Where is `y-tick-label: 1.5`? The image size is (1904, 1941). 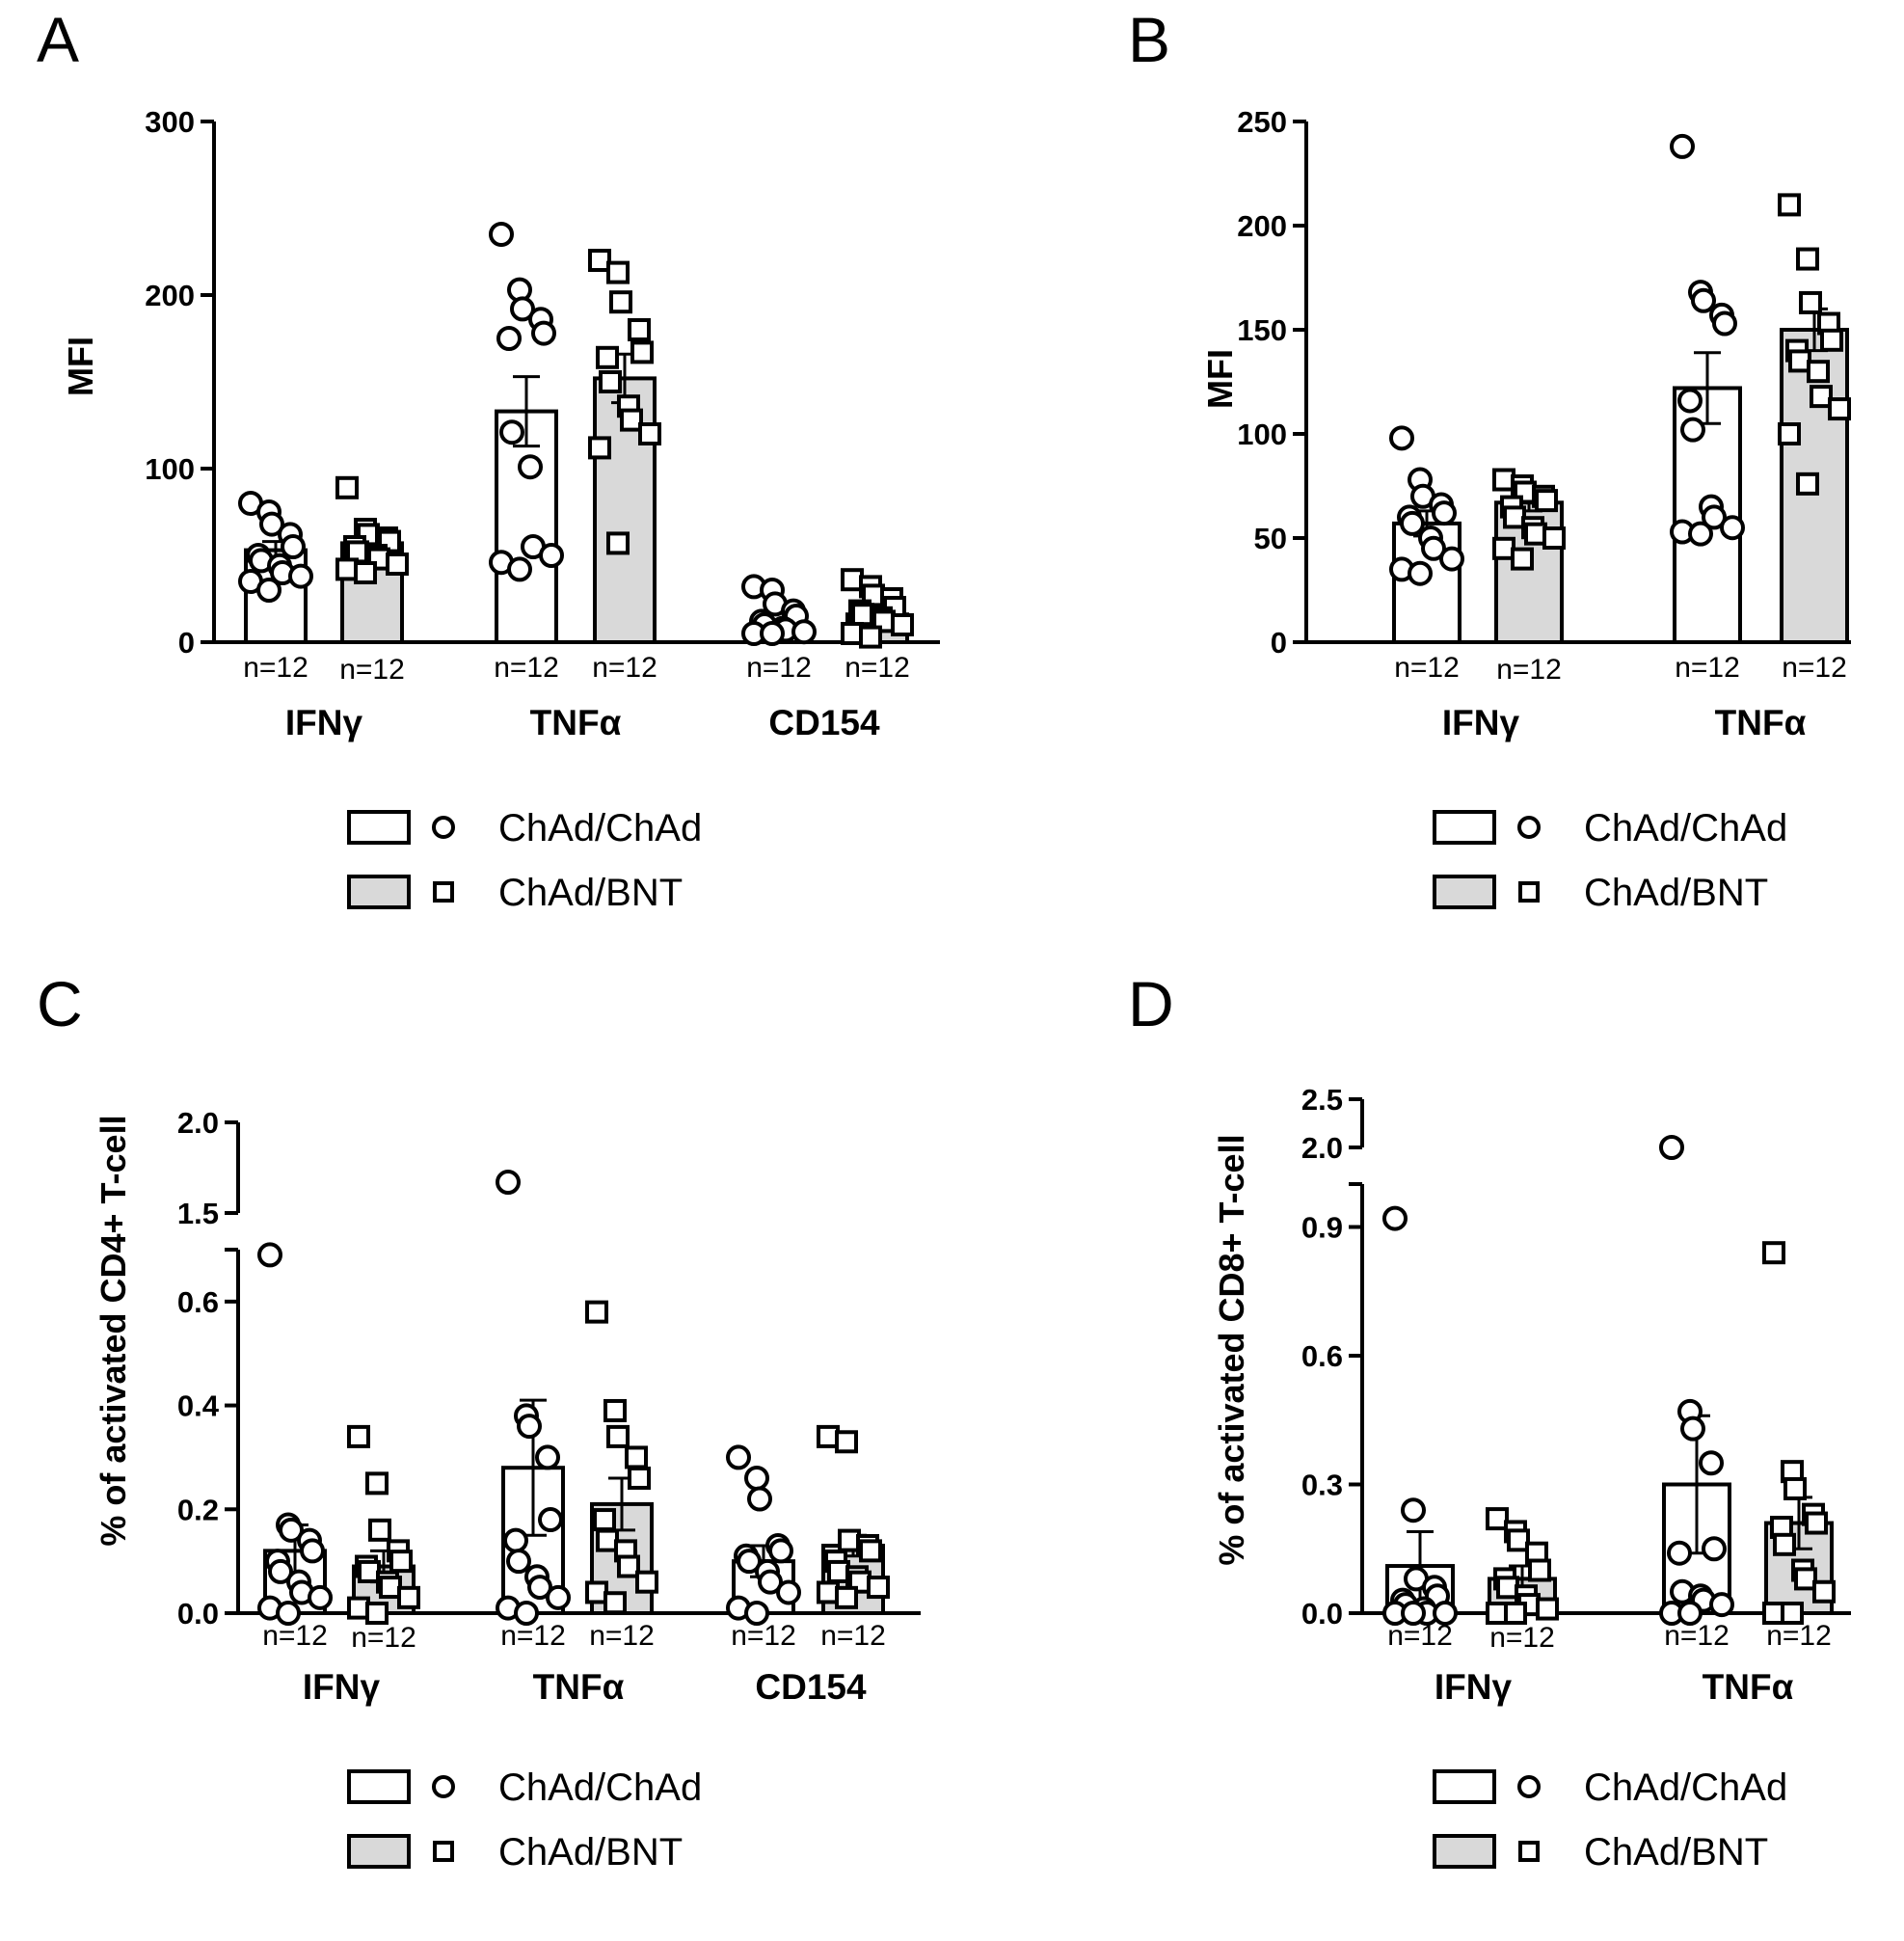 y-tick-label: 1.5 is located at coordinates (198, 1214).